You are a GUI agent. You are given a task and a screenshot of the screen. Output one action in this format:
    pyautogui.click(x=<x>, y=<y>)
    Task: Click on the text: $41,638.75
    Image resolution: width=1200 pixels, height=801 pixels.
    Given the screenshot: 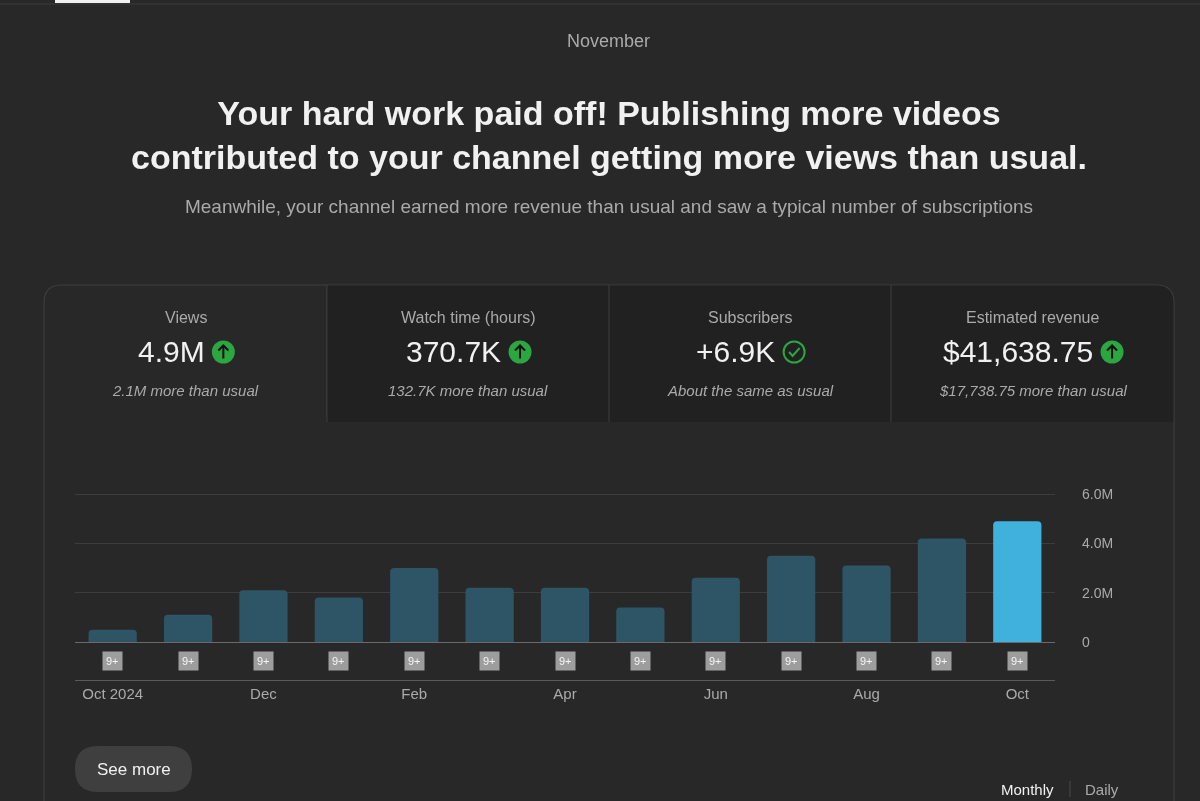 What is the action you would take?
    pyautogui.click(x=1018, y=351)
    